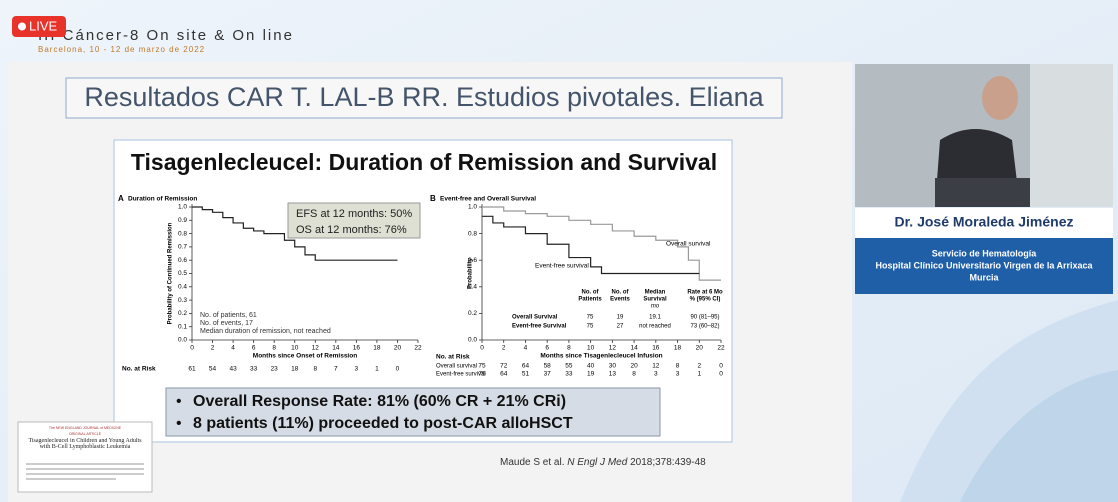 Image resolution: width=1118 pixels, height=502 pixels. What do you see at coordinates (656, 348) in the screenshot?
I see `x-tick-label: 16` at bounding box center [656, 348].